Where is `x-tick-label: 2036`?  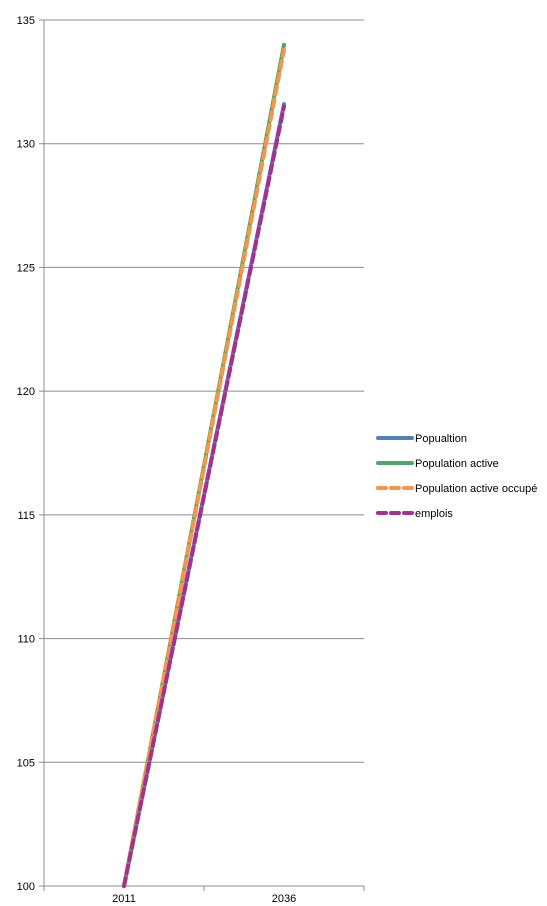 x-tick-label: 2036 is located at coordinates (284, 899).